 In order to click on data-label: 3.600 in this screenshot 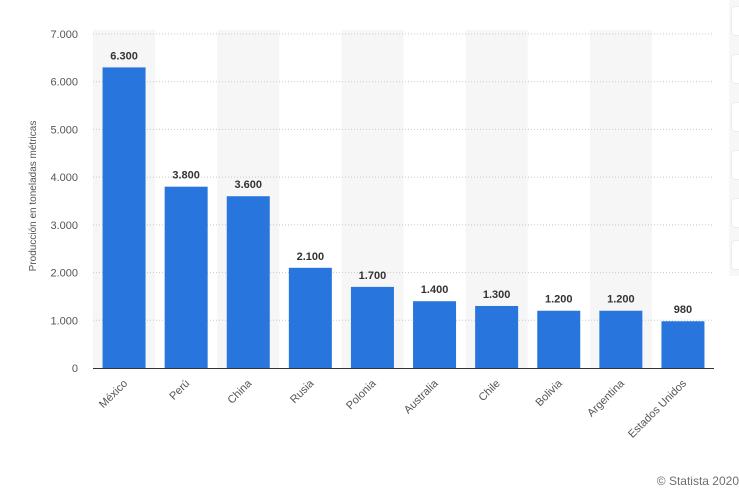, I will do `click(248, 185)`.